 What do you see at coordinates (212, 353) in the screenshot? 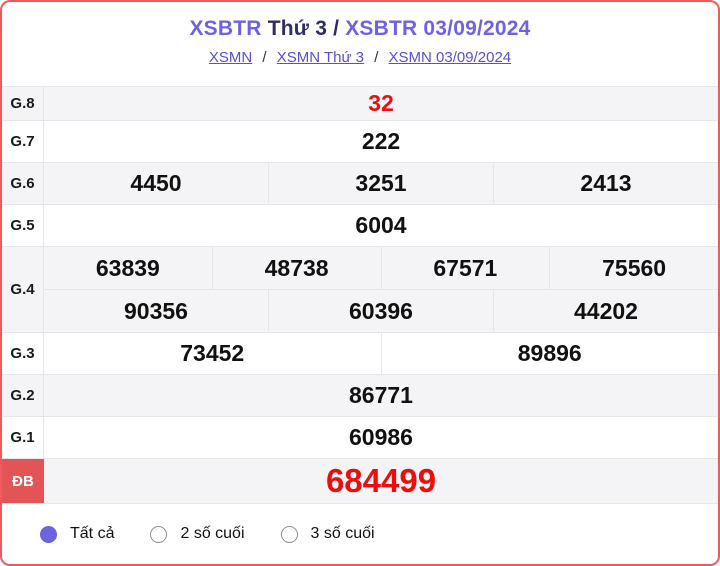
I see `prize-number-g3-1: 73452` at bounding box center [212, 353].